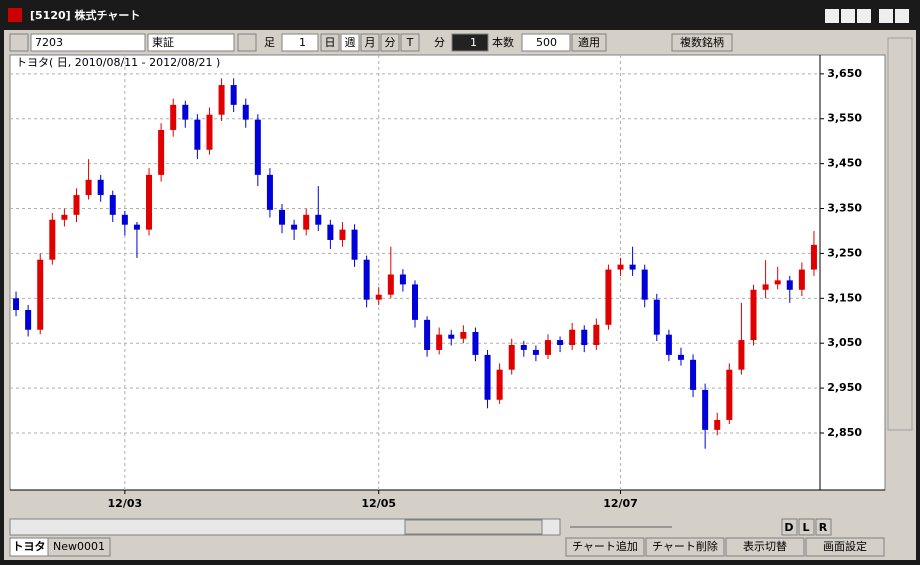 The height and width of the screenshot is (569, 920). What do you see at coordinates (473, 527) in the screenshot?
I see `scroll-thumb` at bounding box center [473, 527].